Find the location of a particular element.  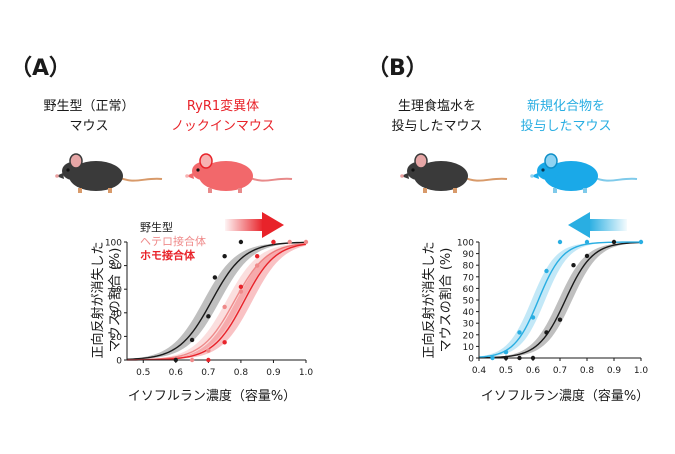

panel-b-letter: （B） is located at coordinates (397, 68).